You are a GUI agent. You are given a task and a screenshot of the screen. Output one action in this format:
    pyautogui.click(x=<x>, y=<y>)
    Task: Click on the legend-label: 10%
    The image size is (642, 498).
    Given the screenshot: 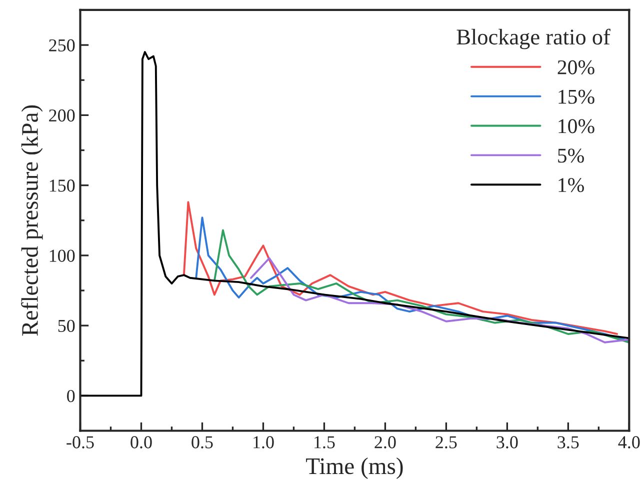 What is the action you would take?
    pyautogui.click(x=576, y=126)
    